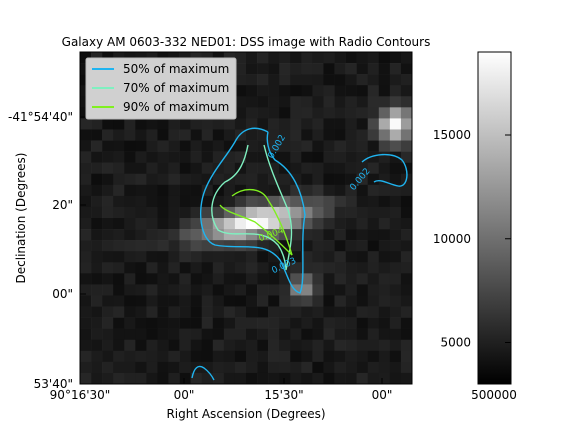 The image size is (576, 432). Describe the element at coordinates (21, 218) in the screenshot. I see `y-axis-label: Declination (Degrees)` at that location.